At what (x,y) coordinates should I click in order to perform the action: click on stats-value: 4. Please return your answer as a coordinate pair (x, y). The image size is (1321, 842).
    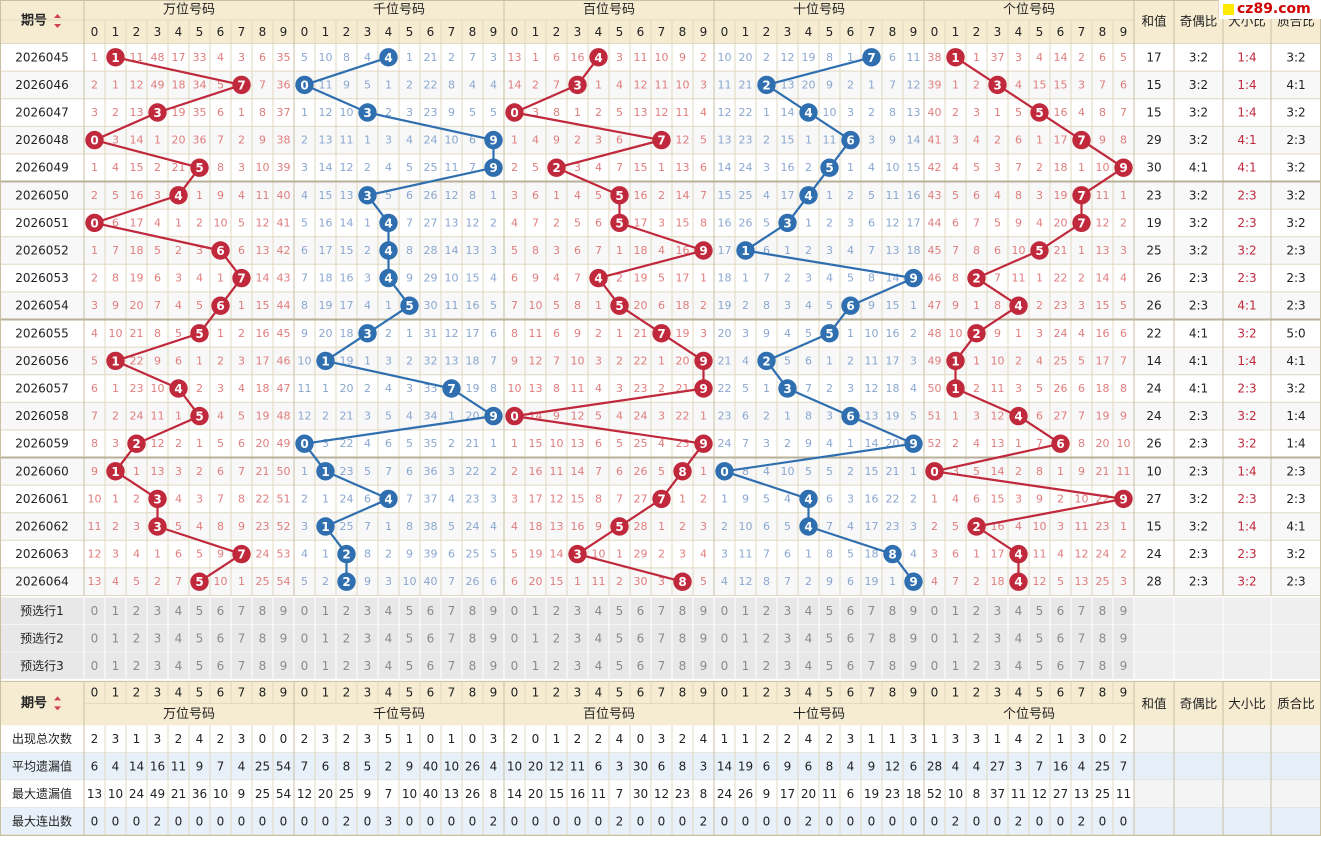
    Looking at the image, I should click on (116, 767).